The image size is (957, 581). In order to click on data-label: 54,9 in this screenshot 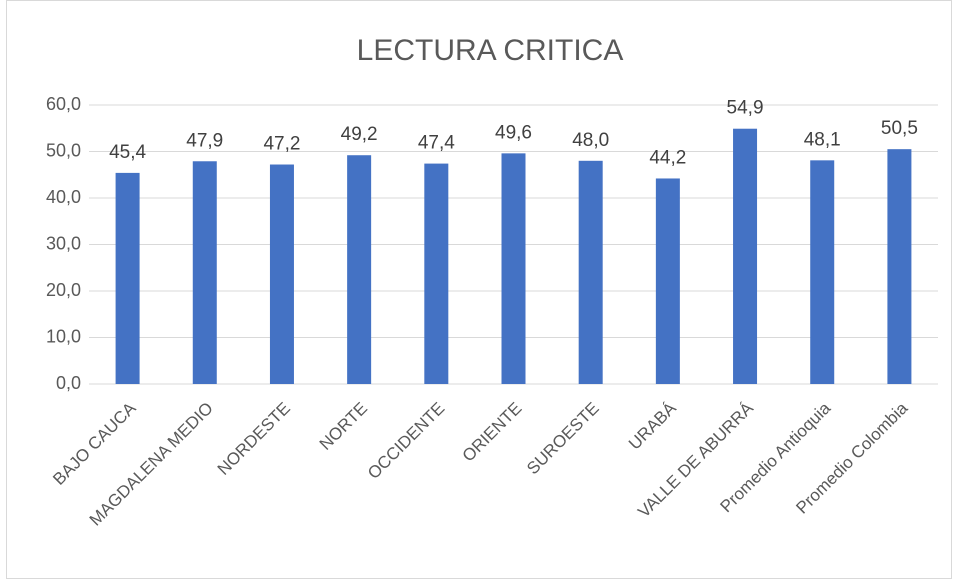, I will do `click(745, 108)`.